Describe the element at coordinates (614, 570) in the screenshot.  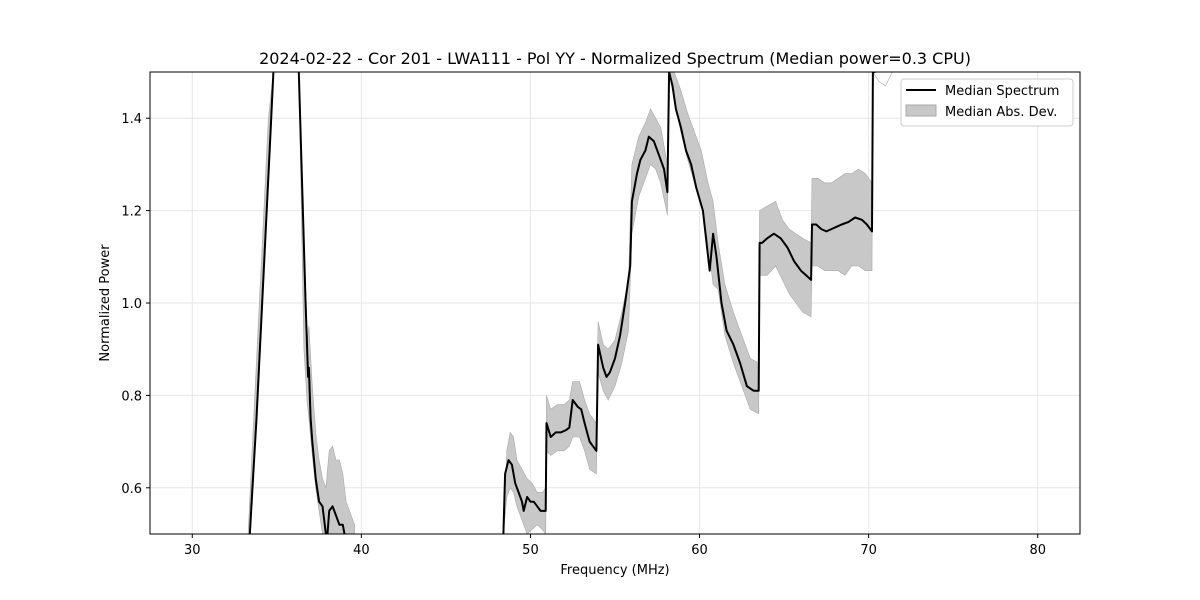
I see `x-axis-label: Frequency (MHz)` at that location.